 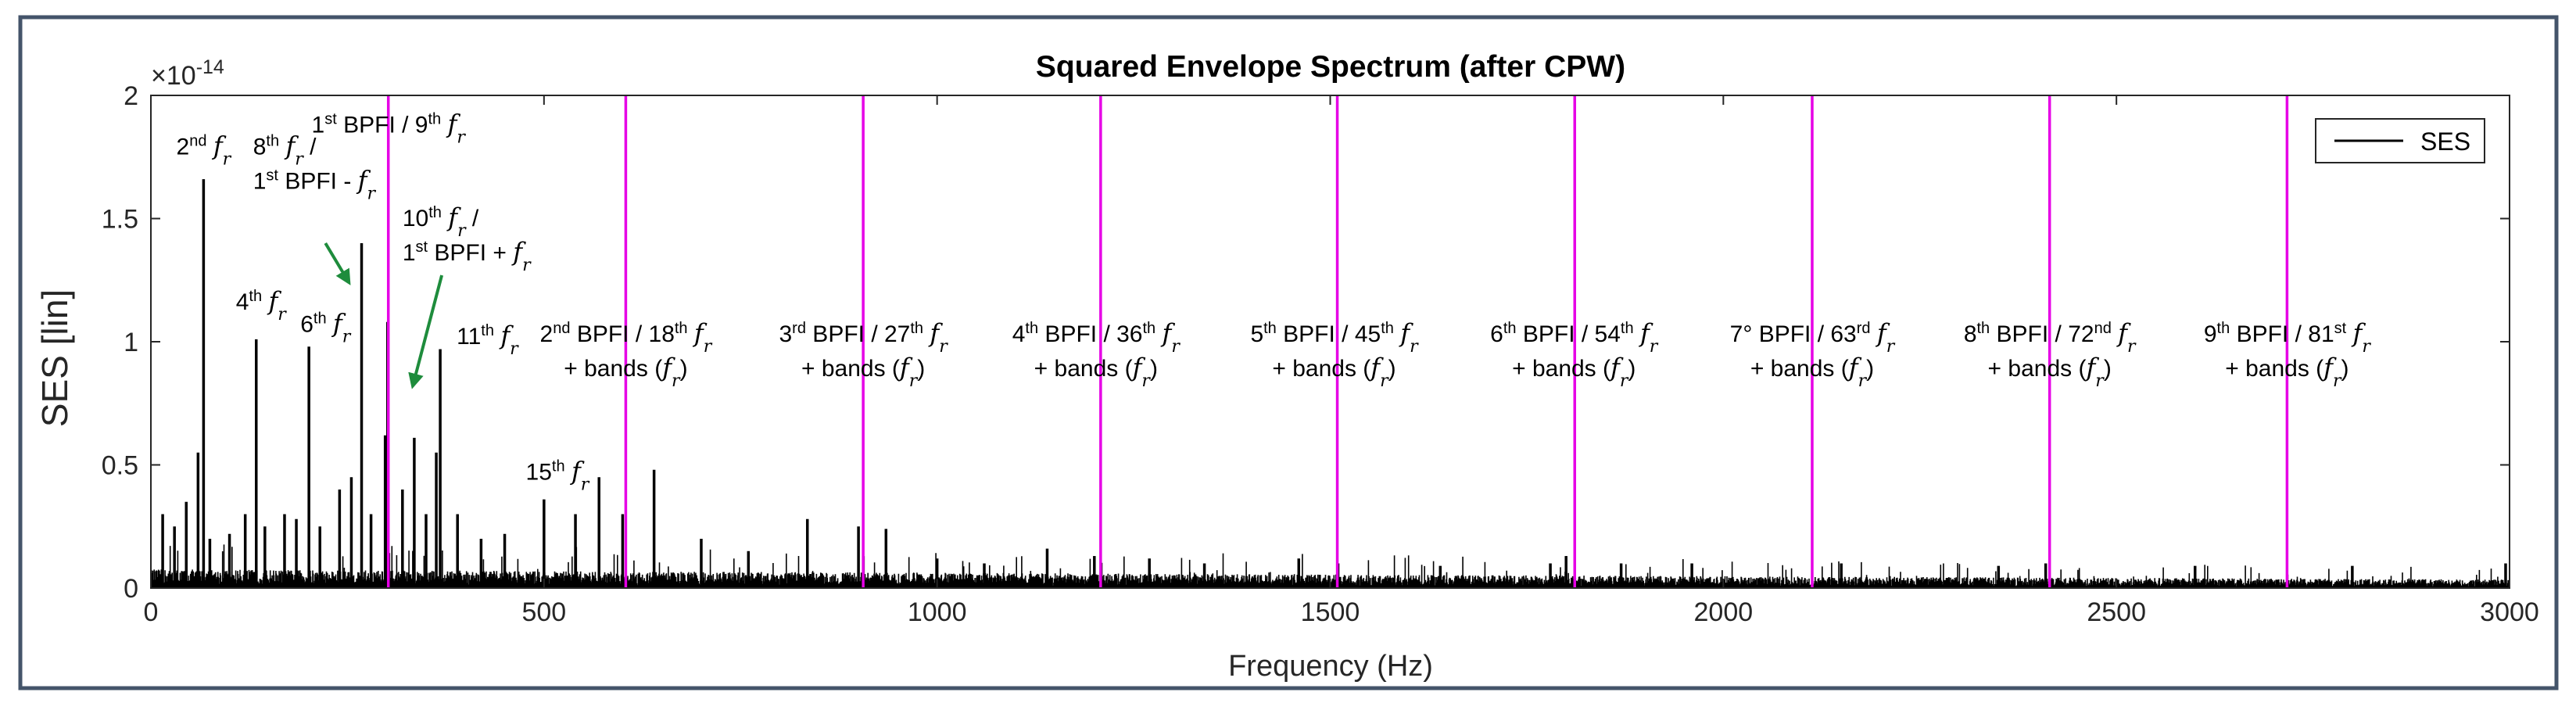 I want to click on x-tick-label: 1000, so click(x=938, y=612).